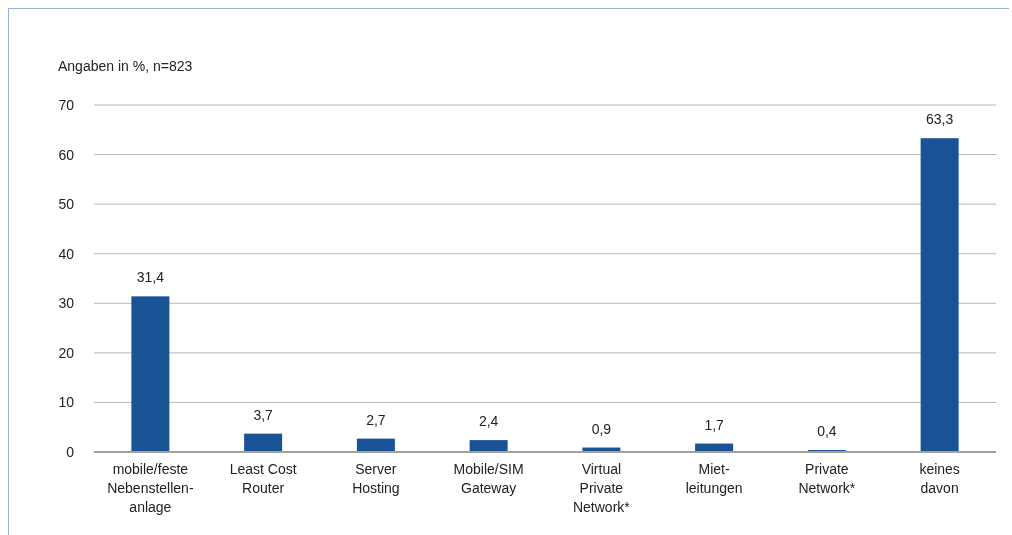 The width and height of the screenshot is (1012, 535). What do you see at coordinates (940, 119) in the screenshot?
I see `data-label: 63,3` at bounding box center [940, 119].